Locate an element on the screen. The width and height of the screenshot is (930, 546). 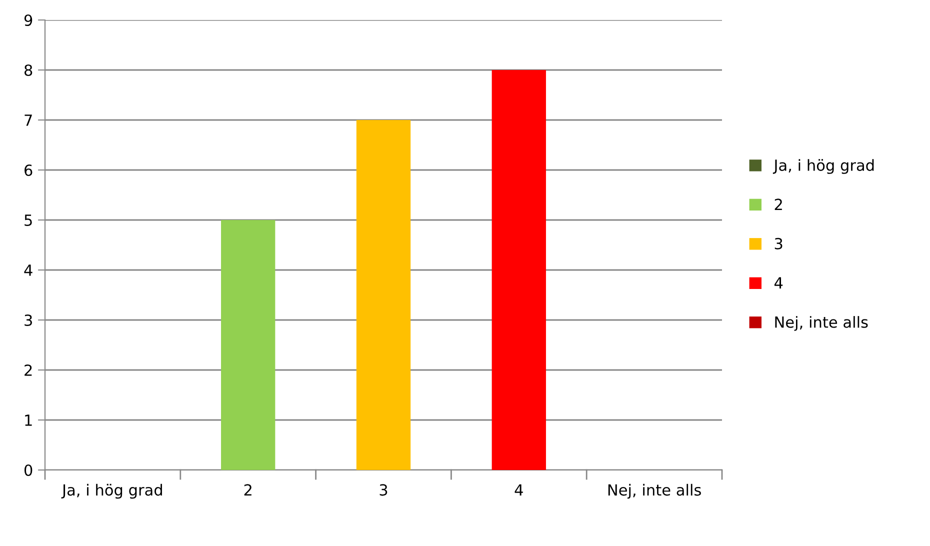
y-tick-label: 4 is located at coordinates (28, 270).